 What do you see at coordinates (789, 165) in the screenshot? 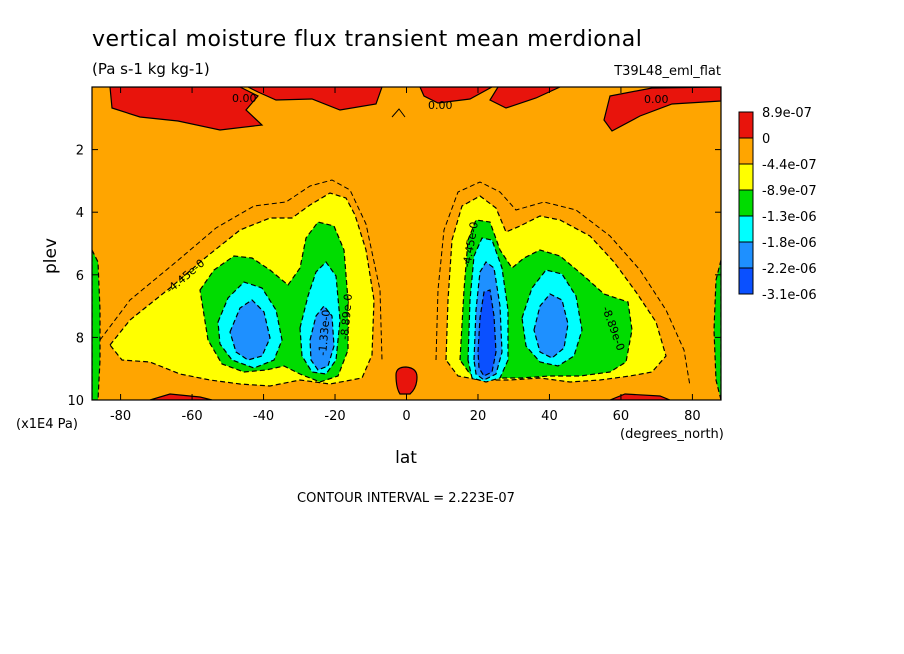
I see `colorbar-label: -4.4e-07` at bounding box center [789, 165].